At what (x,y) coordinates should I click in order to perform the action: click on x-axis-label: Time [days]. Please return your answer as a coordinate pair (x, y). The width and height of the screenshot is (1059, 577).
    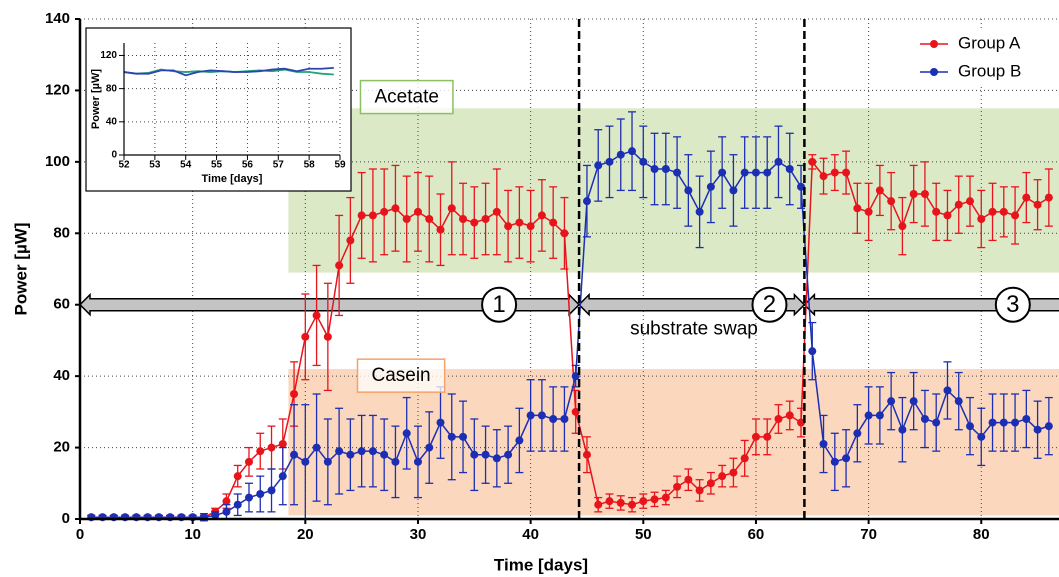
    Looking at the image, I should click on (541, 564).